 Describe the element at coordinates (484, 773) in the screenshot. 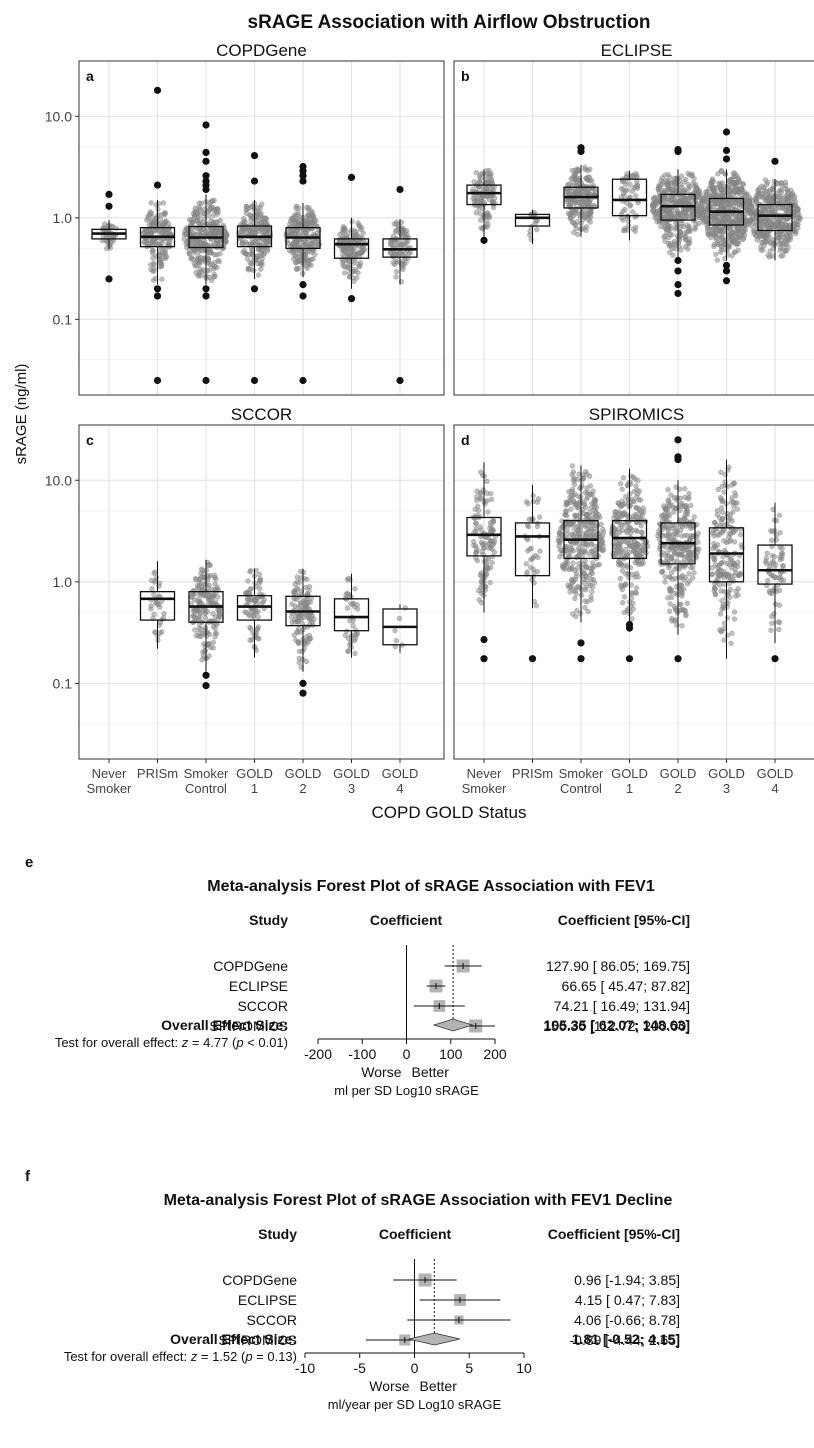

I see `x-tick-label: Never` at that location.